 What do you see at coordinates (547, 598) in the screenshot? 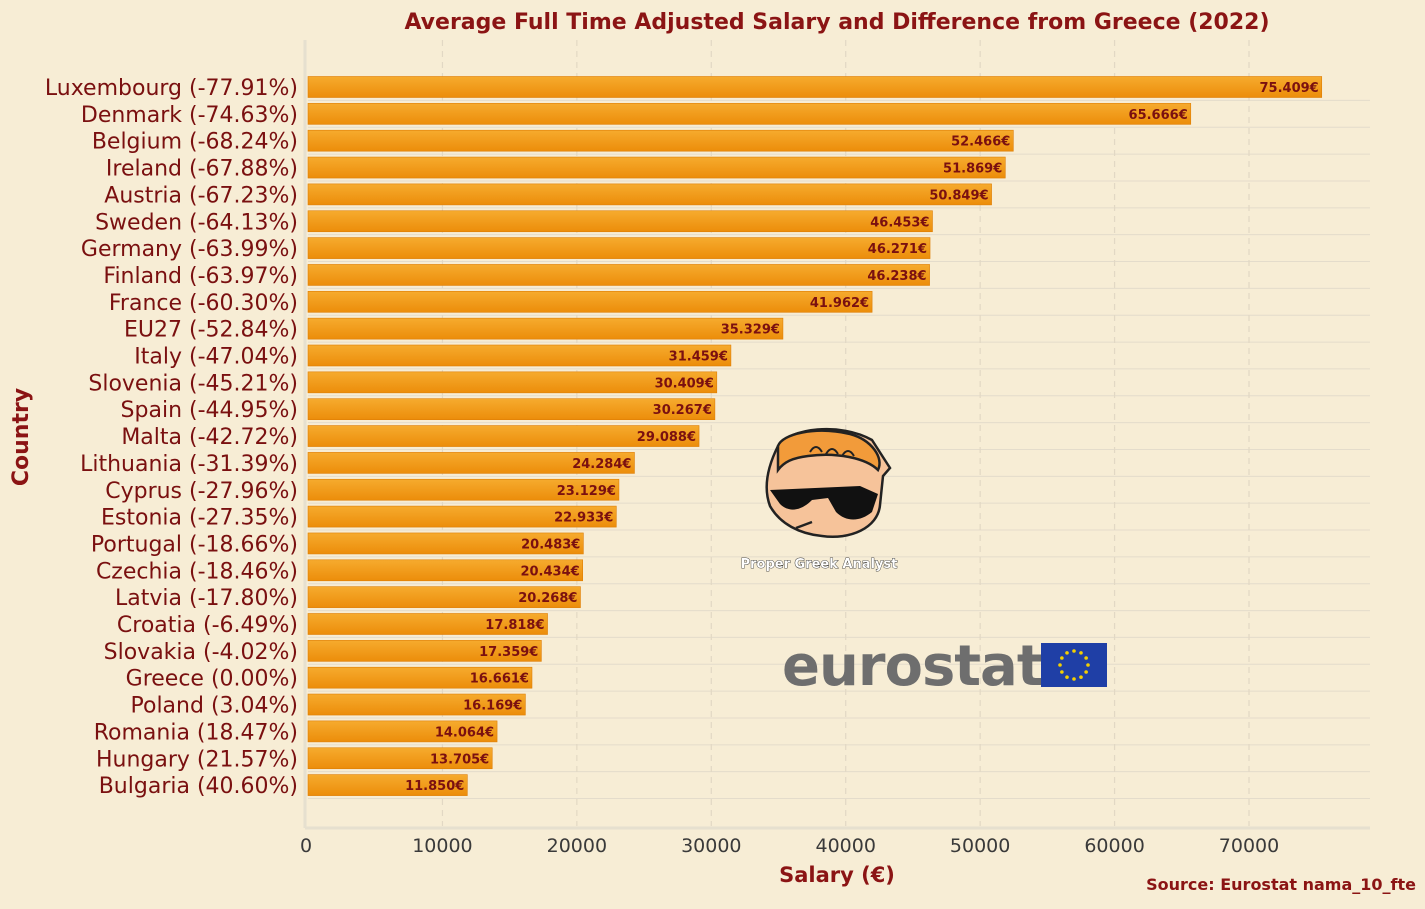
I see `bar-value-label: 20.268€` at bounding box center [547, 598].